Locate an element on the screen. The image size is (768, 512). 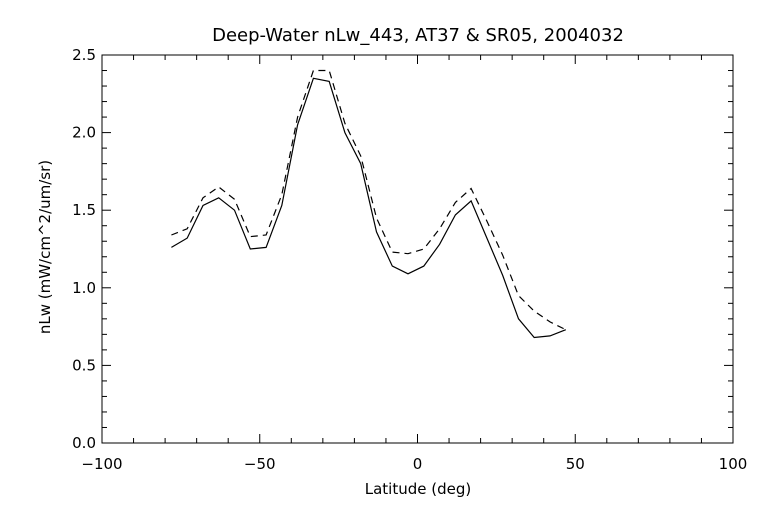
x-tick-label: 50 is located at coordinates (575, 464).